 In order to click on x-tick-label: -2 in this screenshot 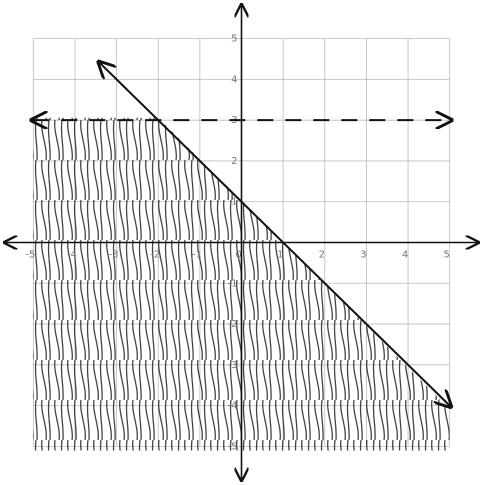, I will do `click(155, 255)`.